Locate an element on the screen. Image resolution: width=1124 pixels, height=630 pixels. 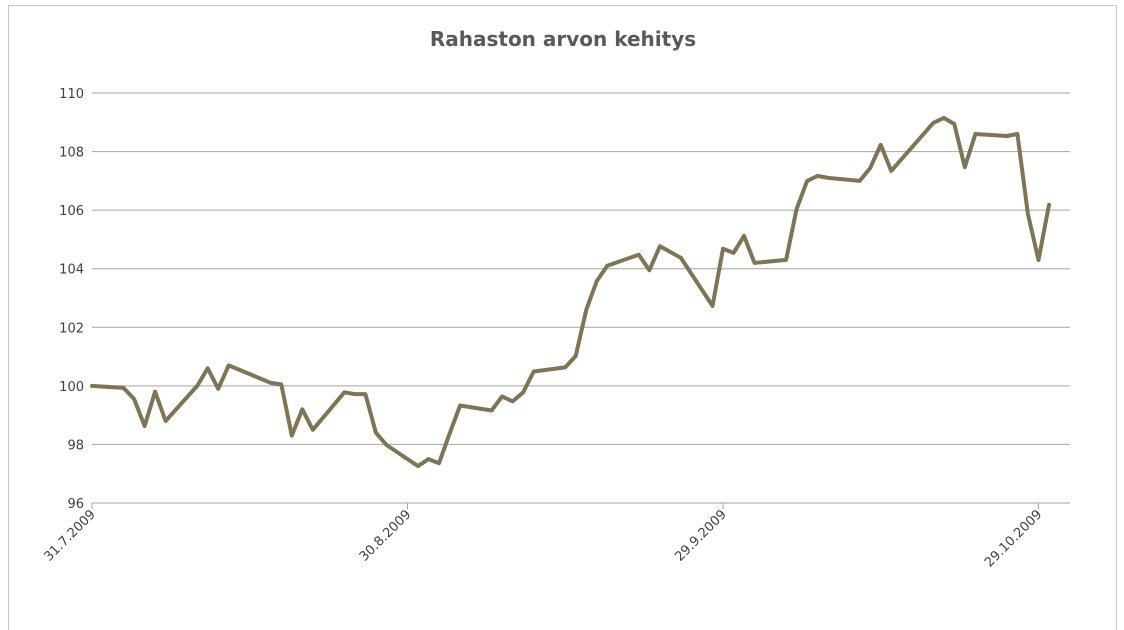
y-tick-label: 106 is located at coordinates (71, 211).